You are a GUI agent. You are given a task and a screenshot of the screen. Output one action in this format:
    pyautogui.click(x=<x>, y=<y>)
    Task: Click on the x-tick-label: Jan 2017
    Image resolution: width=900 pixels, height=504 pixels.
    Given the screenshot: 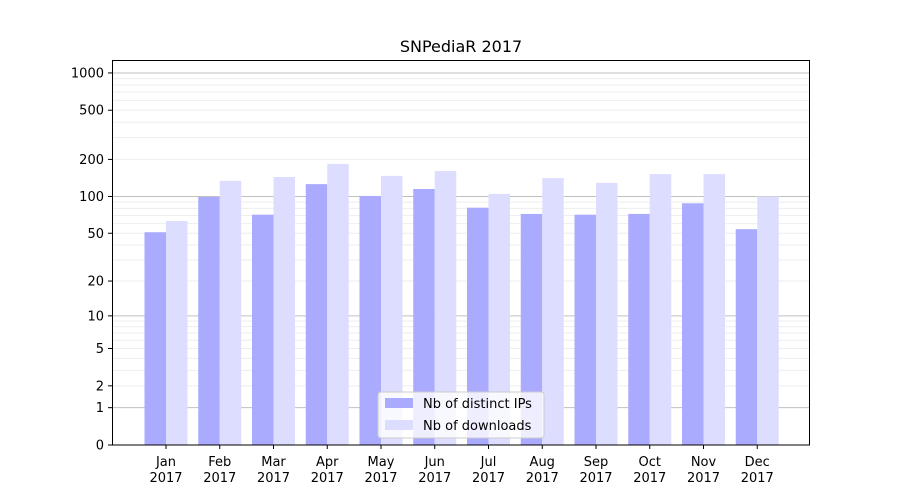 What is the action you would take?
    pyautogui.click(x=165, y=470)
    